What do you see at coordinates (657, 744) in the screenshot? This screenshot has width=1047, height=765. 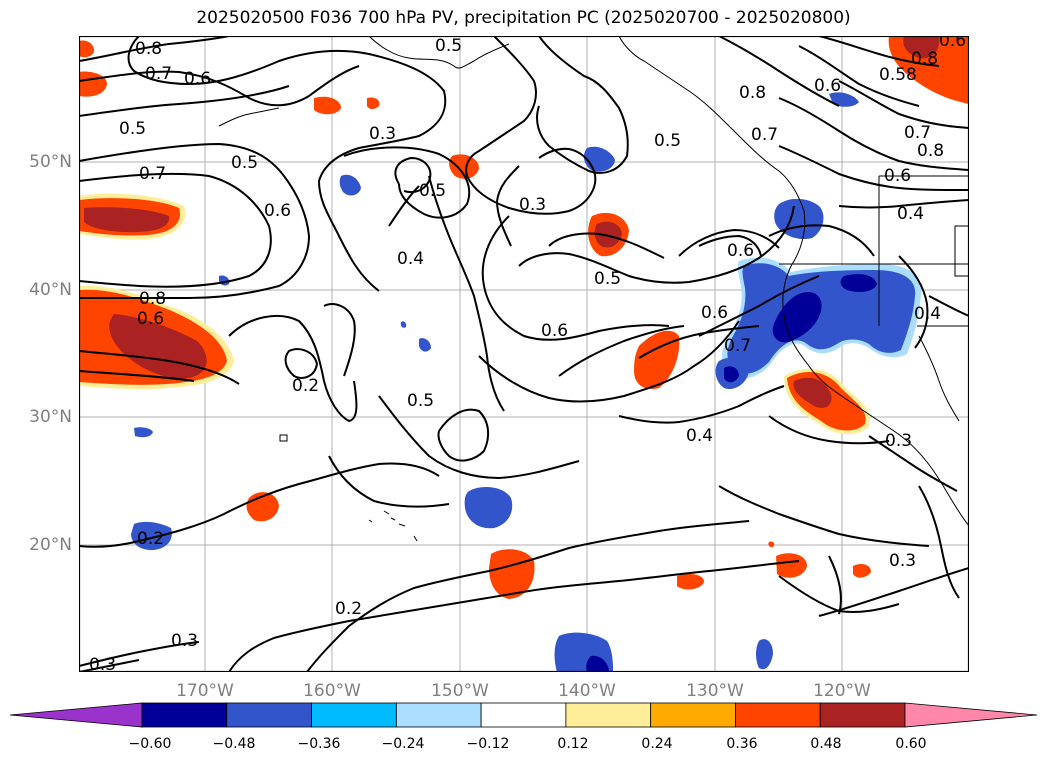 I see `colorbar-tick: 0.24` at bounding box center [657, 744].